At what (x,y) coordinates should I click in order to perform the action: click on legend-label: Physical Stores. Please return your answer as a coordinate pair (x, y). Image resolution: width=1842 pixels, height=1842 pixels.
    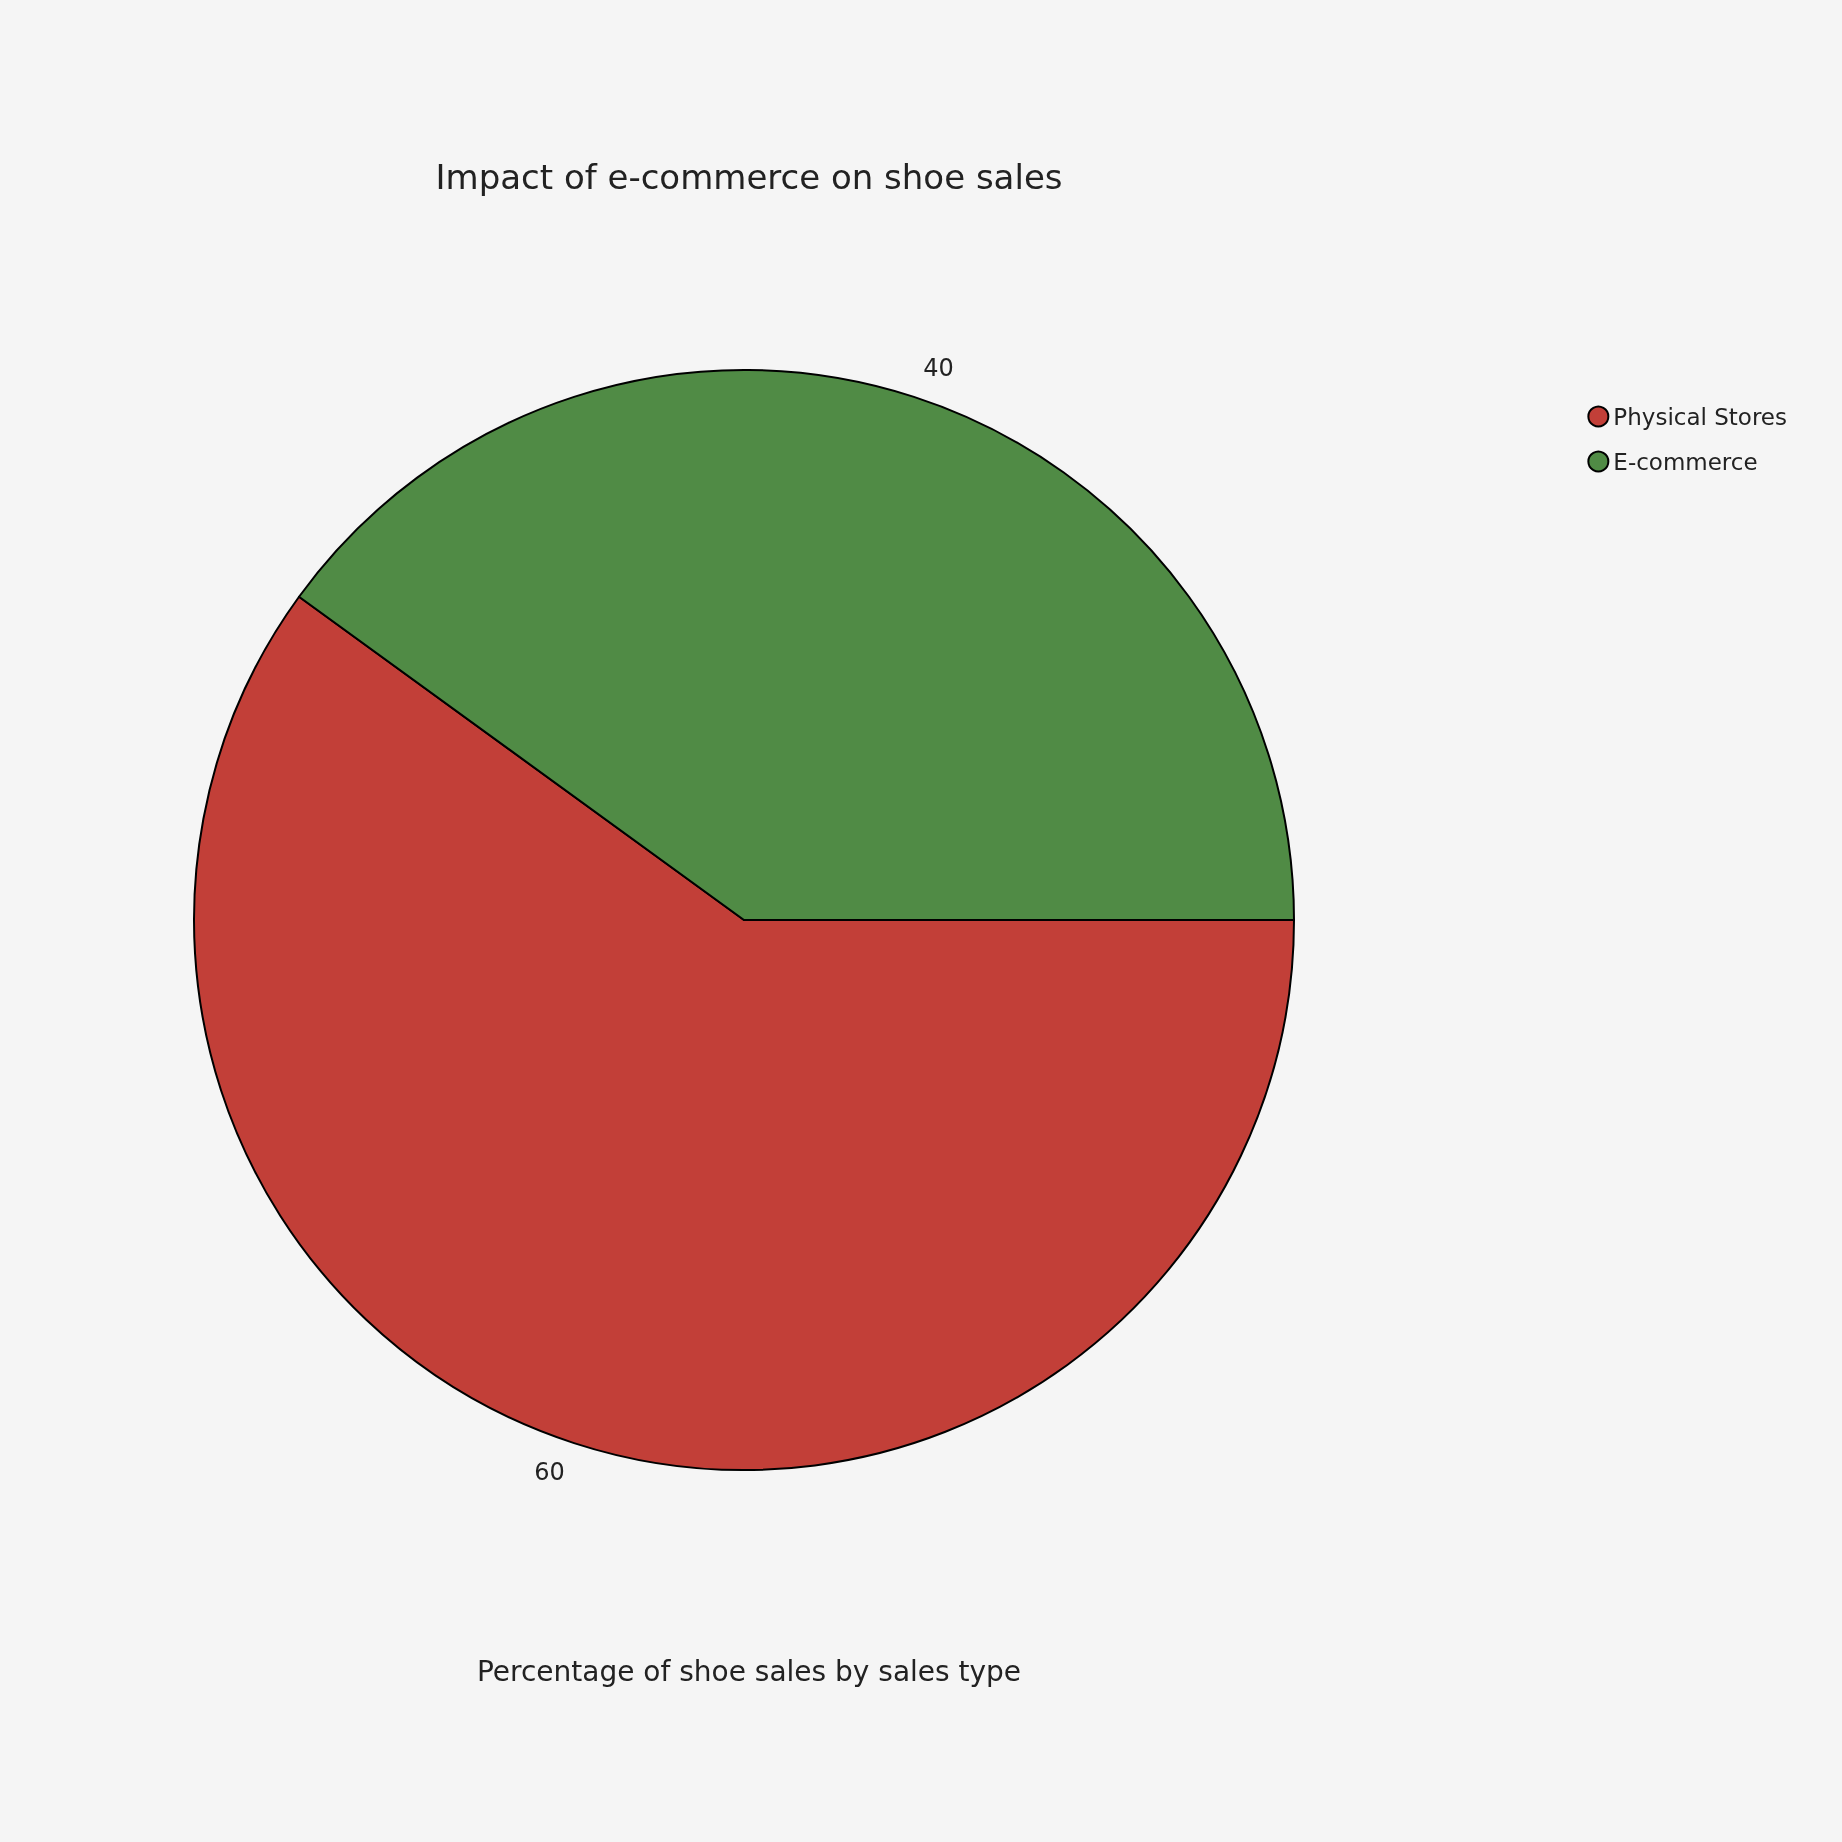
    Looking at the image, I should click on (1700, 416).